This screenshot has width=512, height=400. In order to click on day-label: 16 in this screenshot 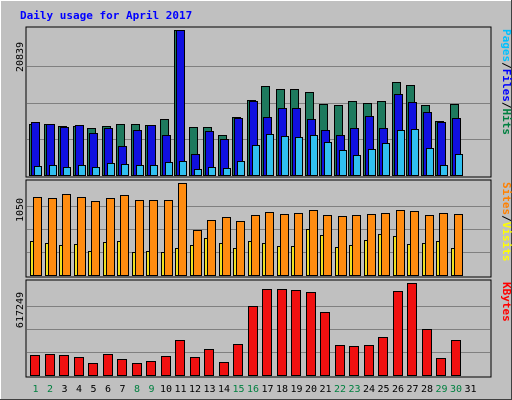, I will do `click(253, 389)`.